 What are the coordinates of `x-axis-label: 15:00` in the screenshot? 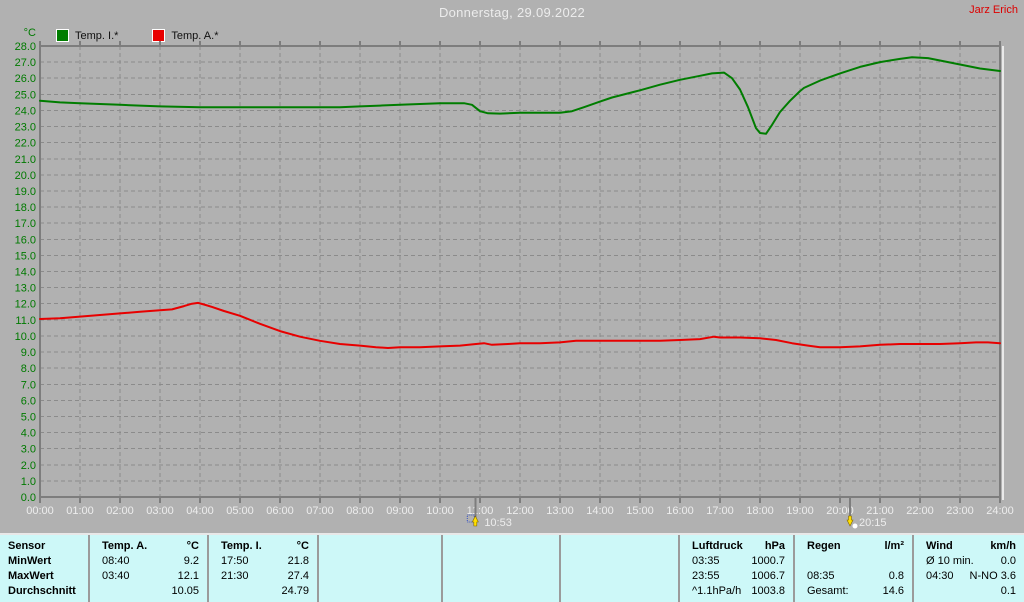 It's located at (640, 511).